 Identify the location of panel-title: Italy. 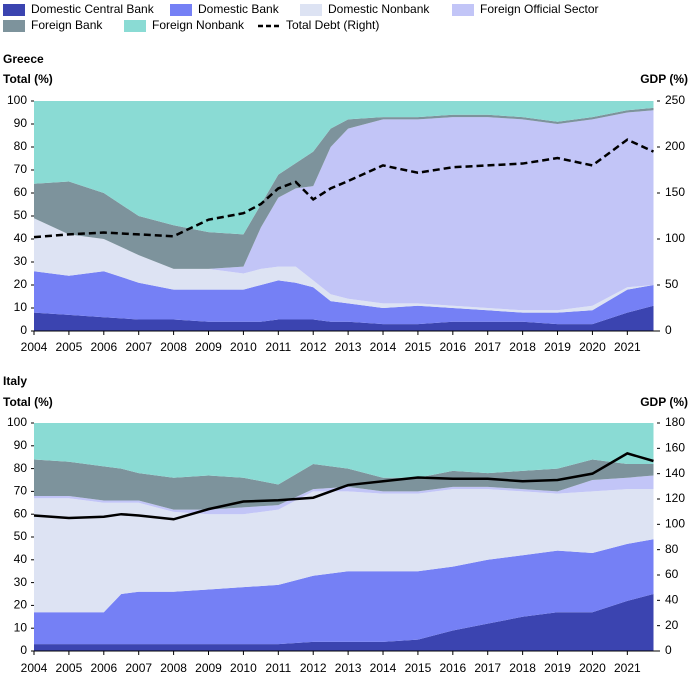
(15, 381).